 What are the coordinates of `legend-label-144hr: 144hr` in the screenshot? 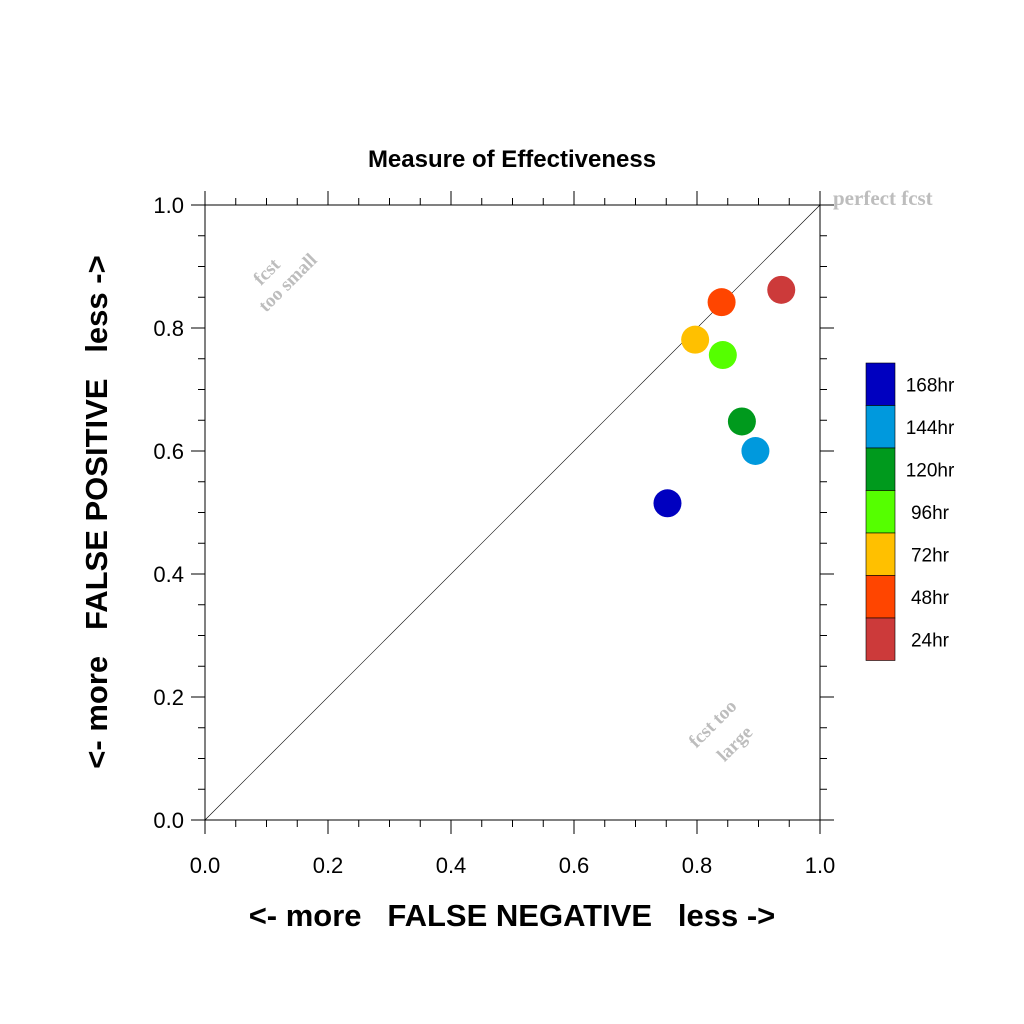 It's located at (930, 428).